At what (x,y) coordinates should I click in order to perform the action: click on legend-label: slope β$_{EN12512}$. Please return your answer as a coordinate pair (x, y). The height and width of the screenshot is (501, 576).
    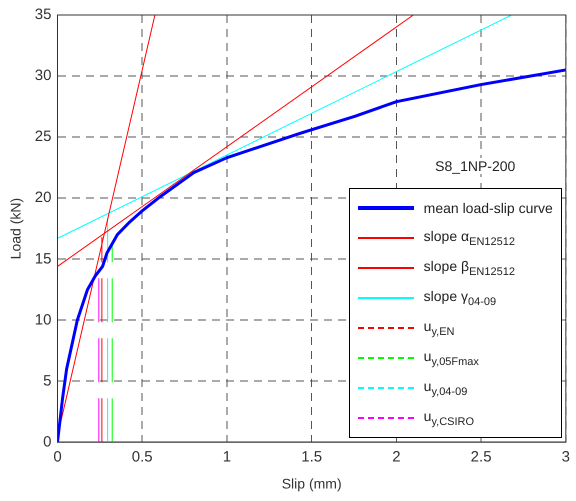
    Looking at the image, I should click on (469, 268).